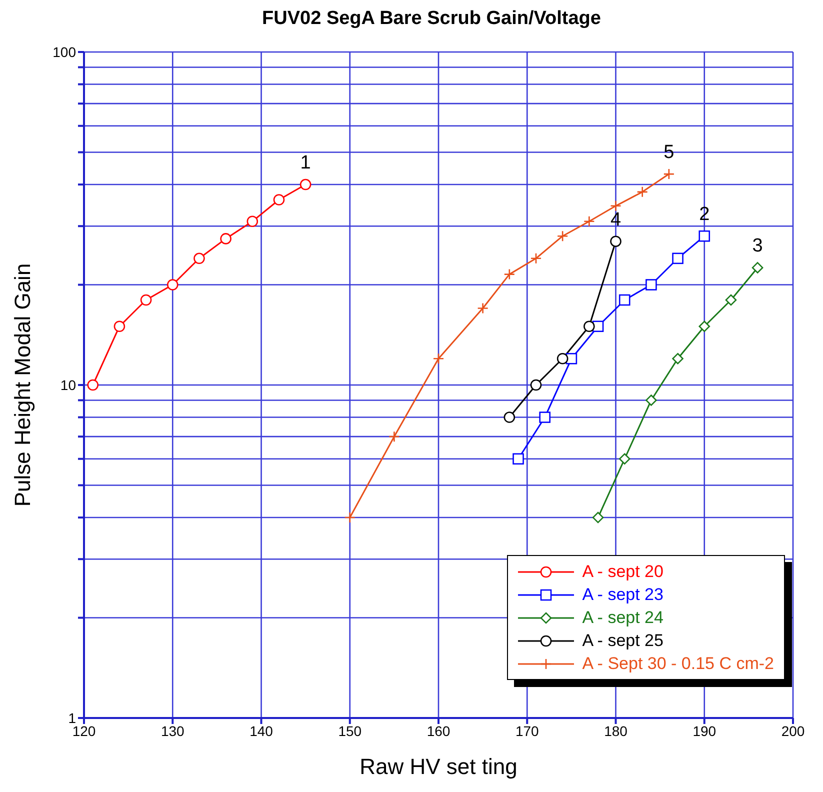  What do you see at coordinates (757, 246) in the screenshot?
I see `annotation: 3` at bounding box center [757, 246].